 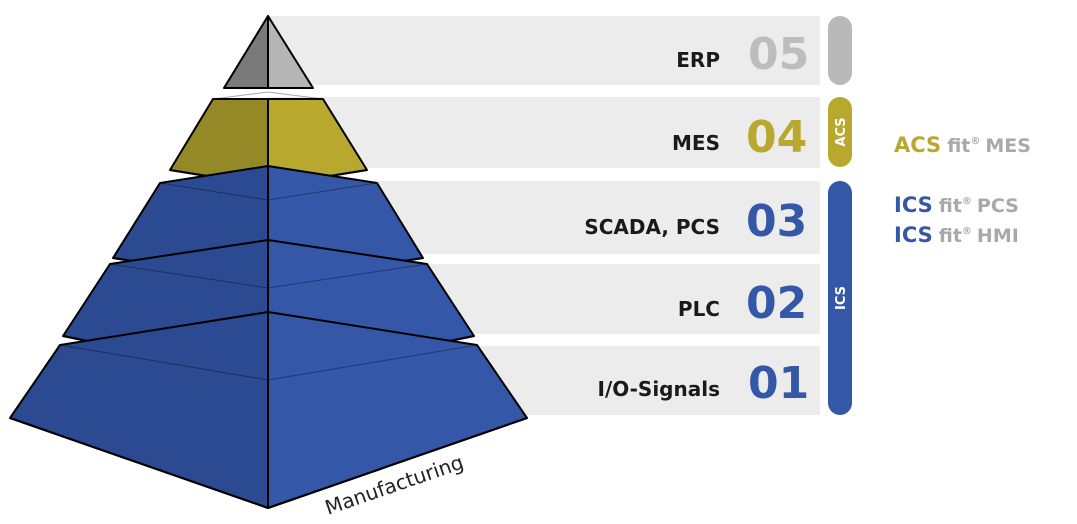 I want to click on layer-mes-rim, so click(x=268, y=95).